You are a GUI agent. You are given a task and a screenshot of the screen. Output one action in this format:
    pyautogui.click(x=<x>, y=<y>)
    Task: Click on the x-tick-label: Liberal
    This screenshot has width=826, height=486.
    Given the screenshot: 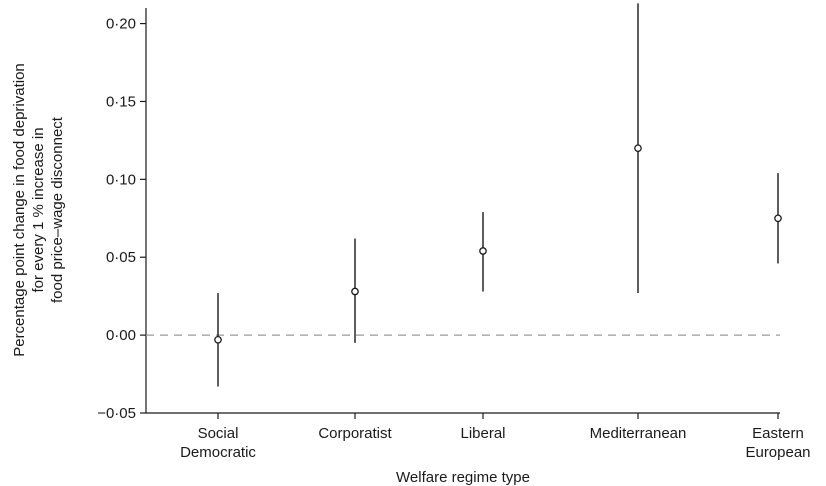 What is the action you would take?
    pyautogui.click(x=482, y=433)
    